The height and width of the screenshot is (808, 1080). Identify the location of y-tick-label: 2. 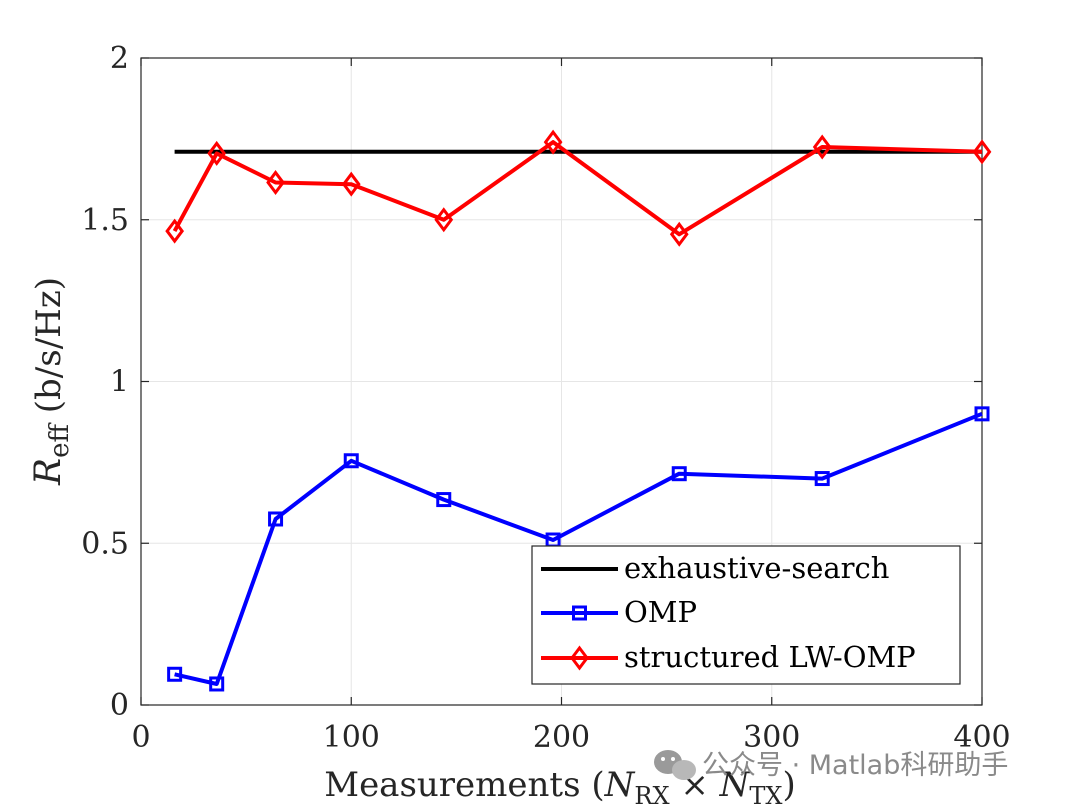
(119, 58).